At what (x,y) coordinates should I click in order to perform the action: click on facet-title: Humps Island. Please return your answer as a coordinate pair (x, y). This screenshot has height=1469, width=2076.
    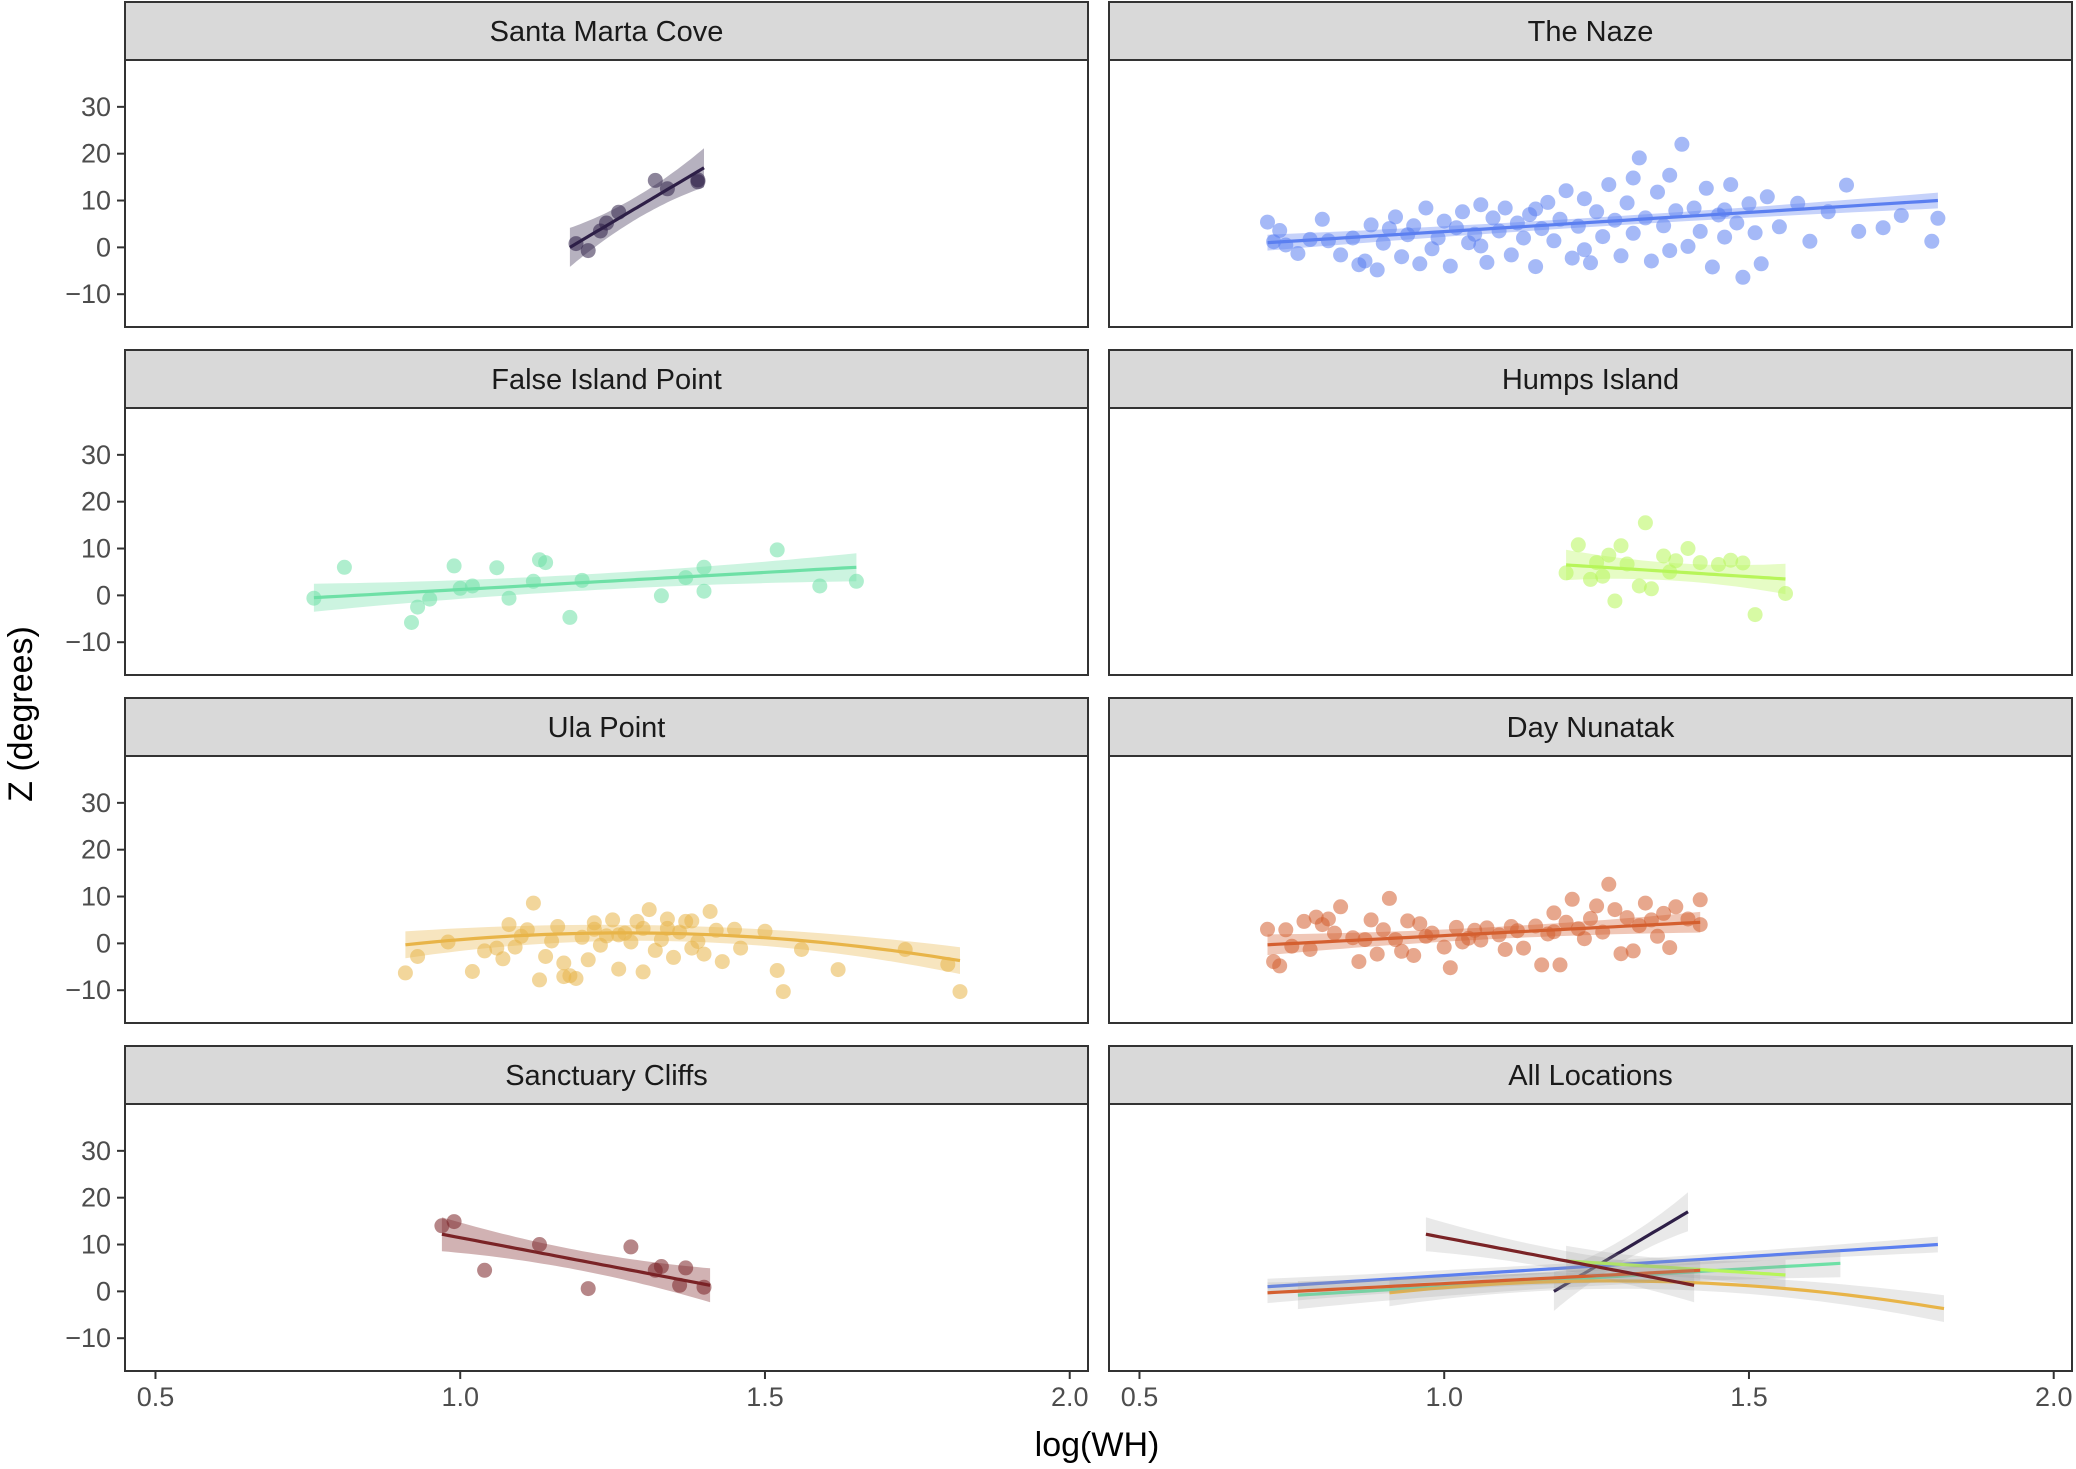
    Looking at the image, I should click on (1590, 380).